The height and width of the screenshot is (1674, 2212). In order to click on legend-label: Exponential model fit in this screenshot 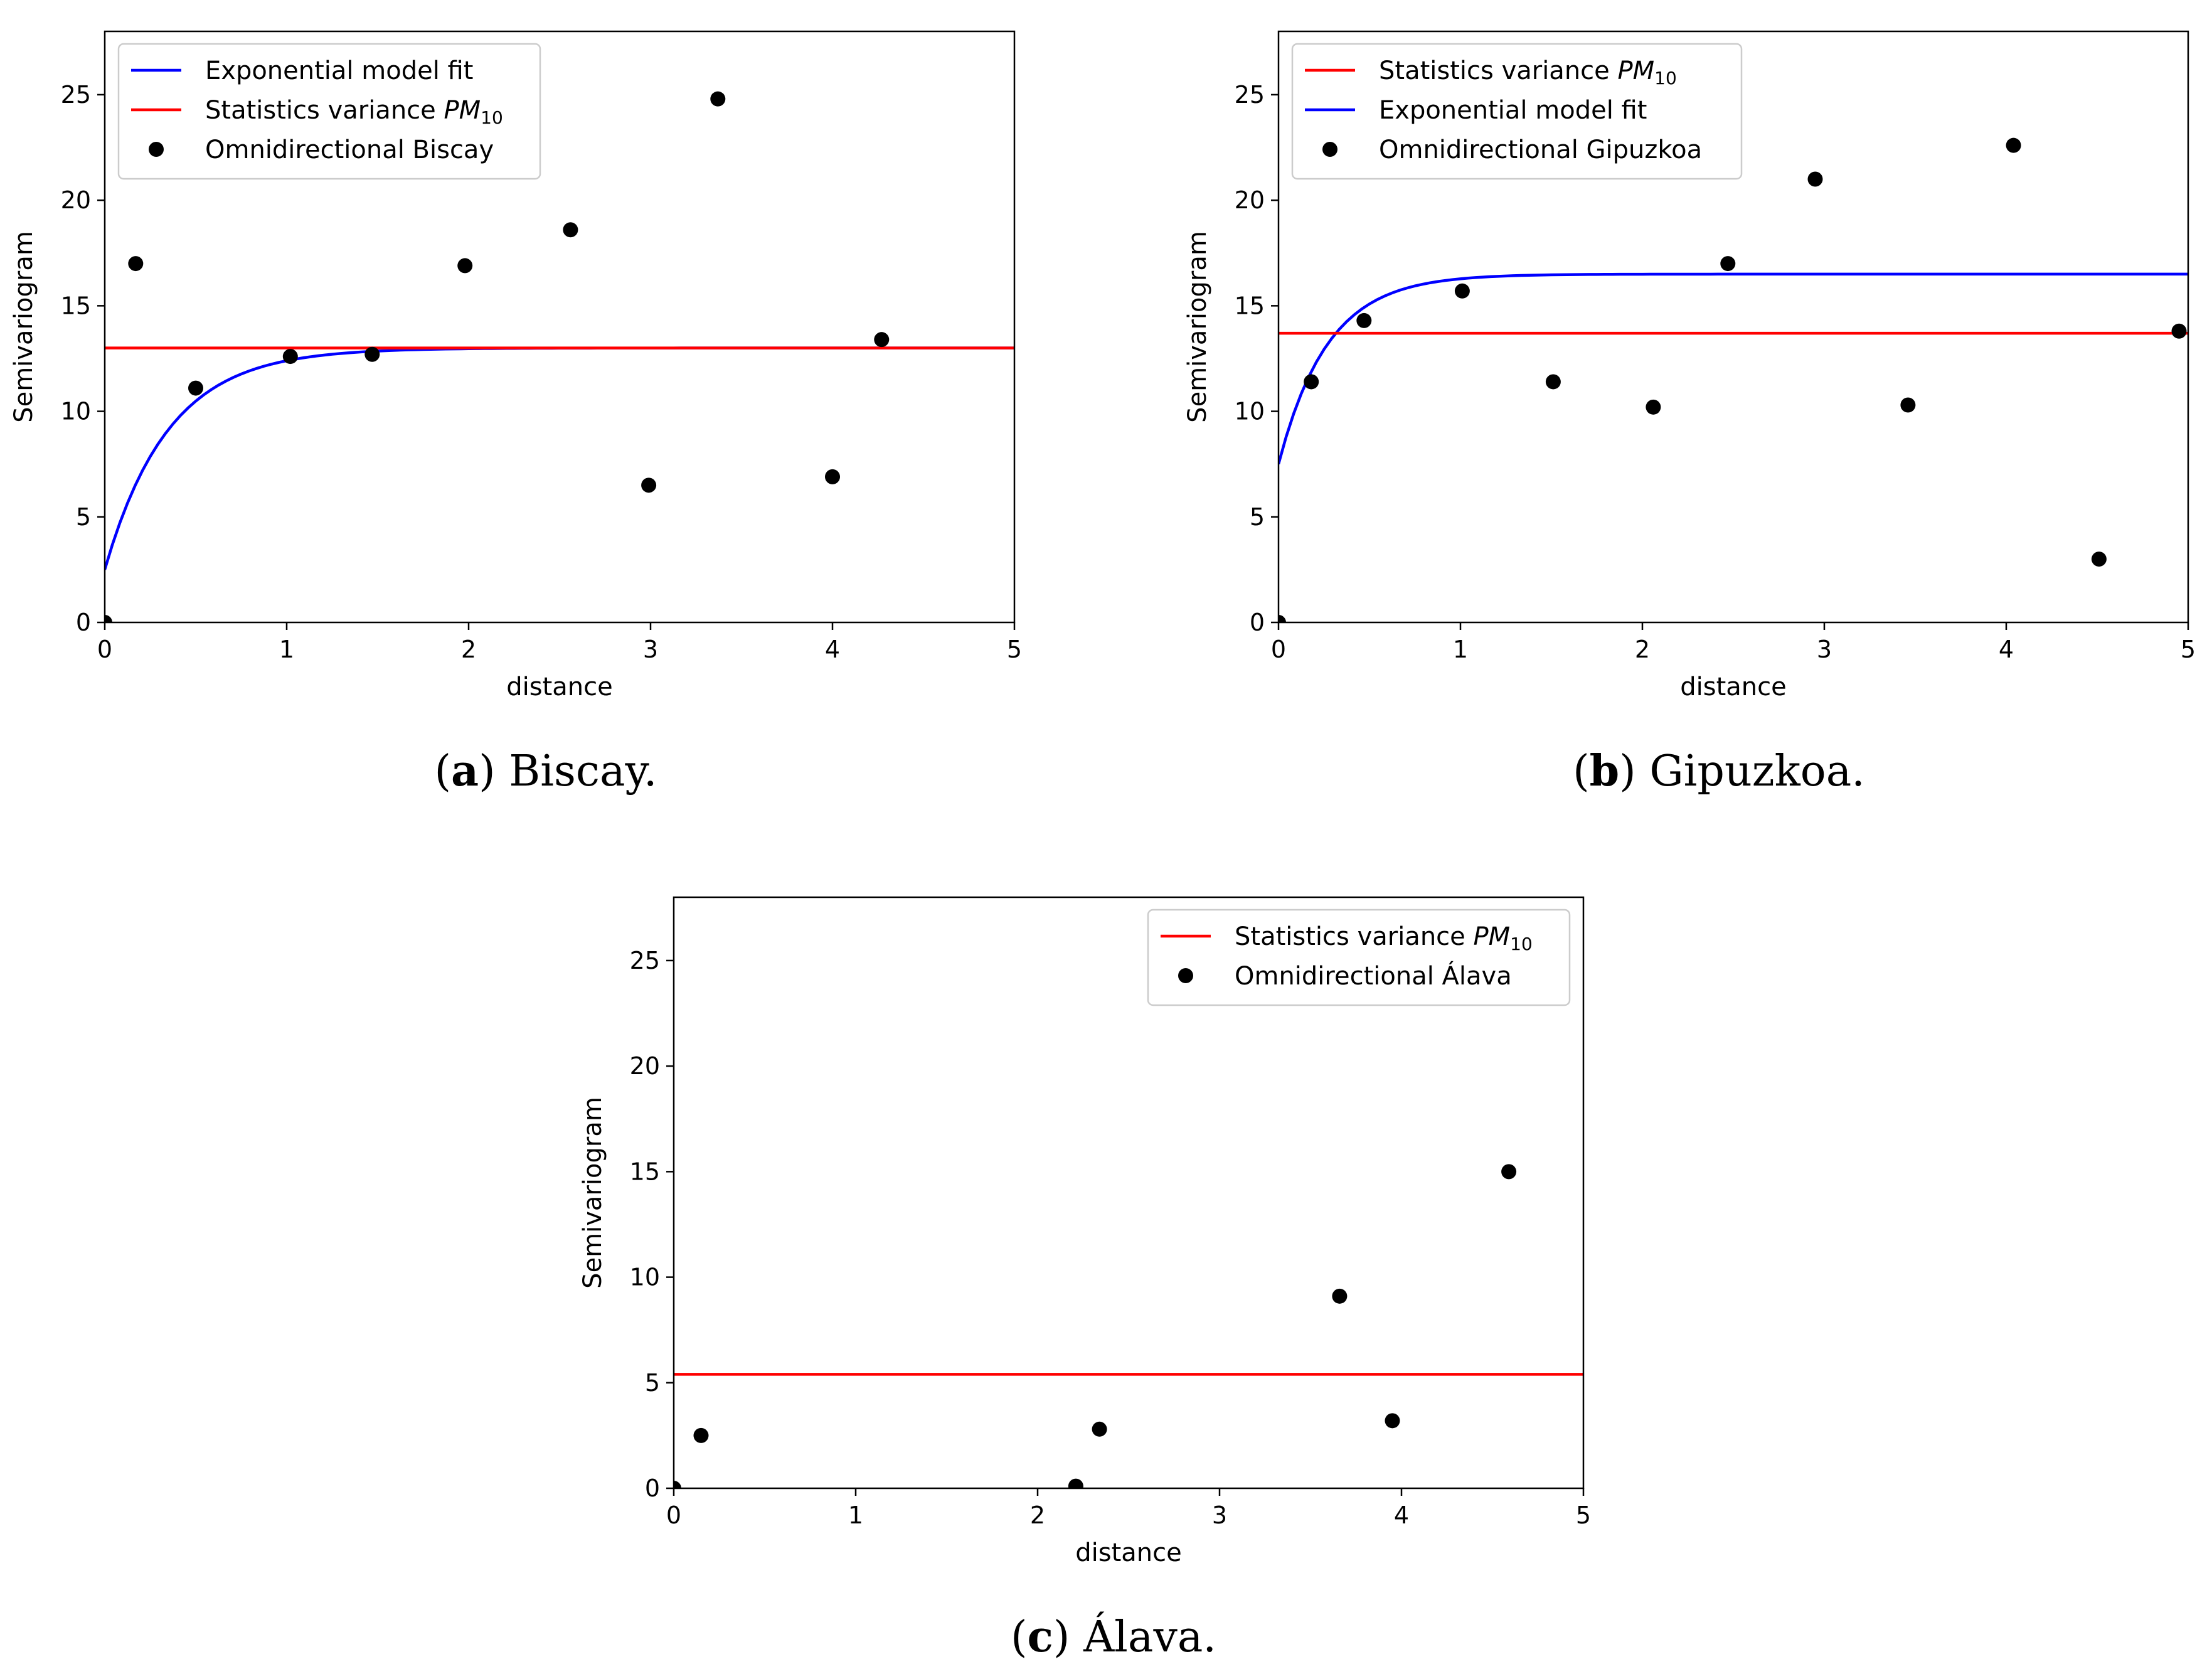, I will do `click(339, 70)`.